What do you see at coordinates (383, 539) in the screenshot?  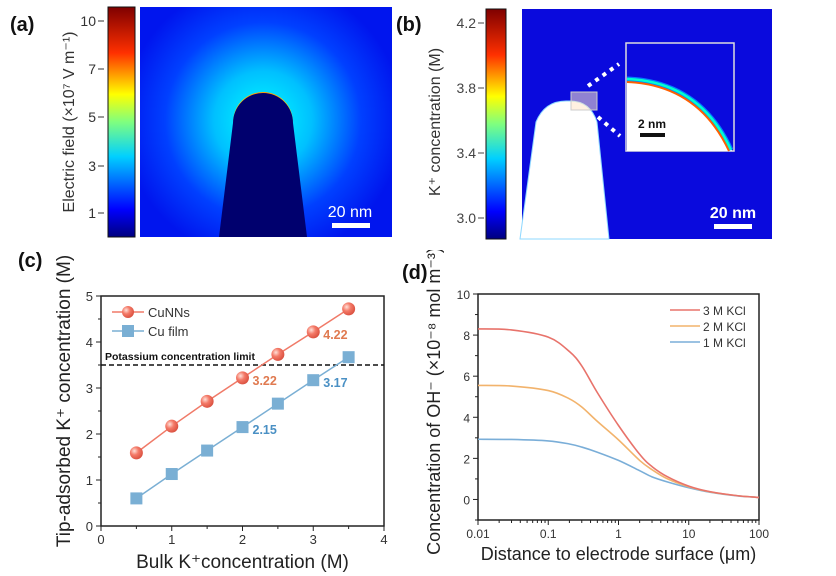 I see `x-tick-label: 4` at bounding box center [383, 539].